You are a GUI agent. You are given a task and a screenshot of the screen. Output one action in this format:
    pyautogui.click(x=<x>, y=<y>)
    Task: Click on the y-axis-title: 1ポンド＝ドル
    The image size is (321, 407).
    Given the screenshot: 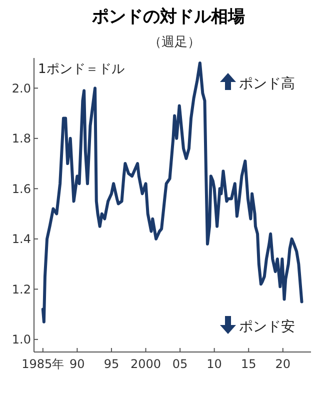 What is the action you would take?
    pyautogui.click(x=81, y=69)
    